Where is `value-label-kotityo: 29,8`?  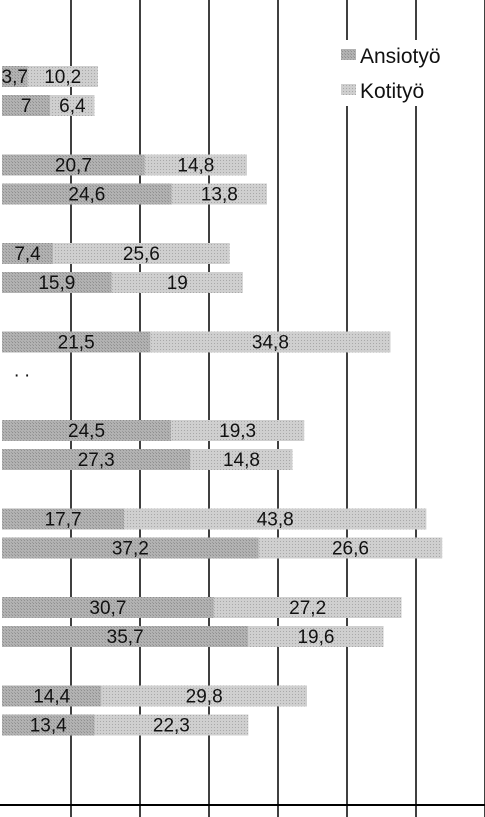
value-label-kotityo: 29,8 is located at coordinates (204, 697).